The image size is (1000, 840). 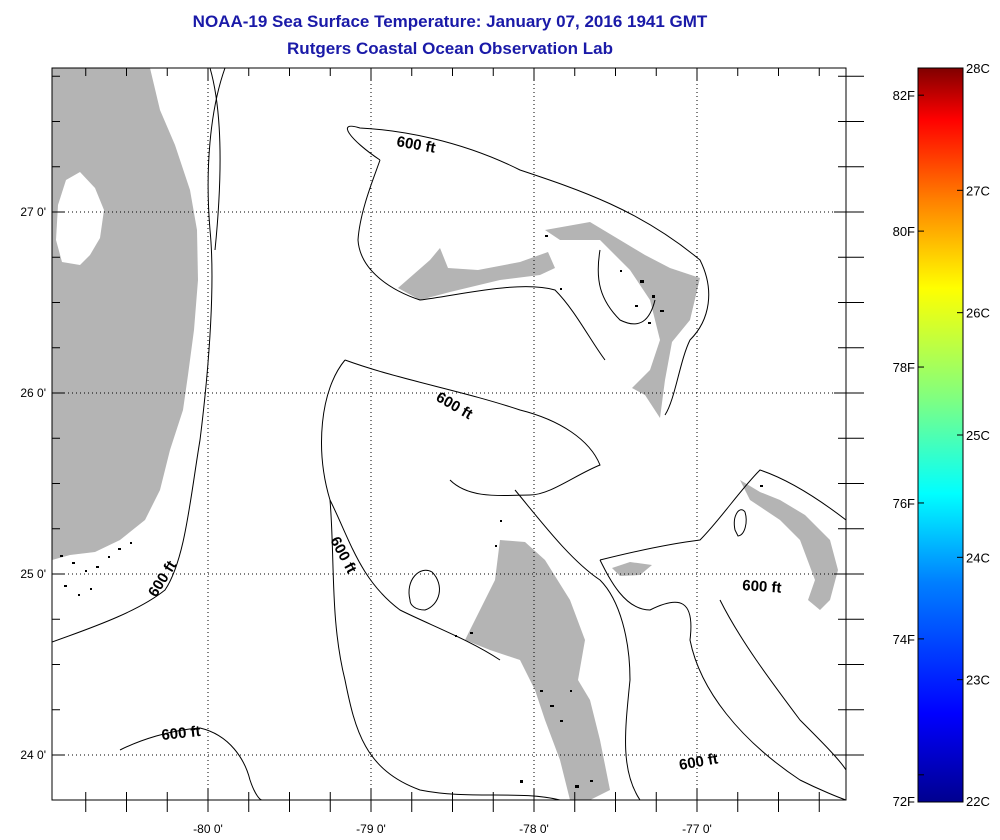 I want to click on colorbar-fahrenheit-label: 82F, so click(x=904, y=95).